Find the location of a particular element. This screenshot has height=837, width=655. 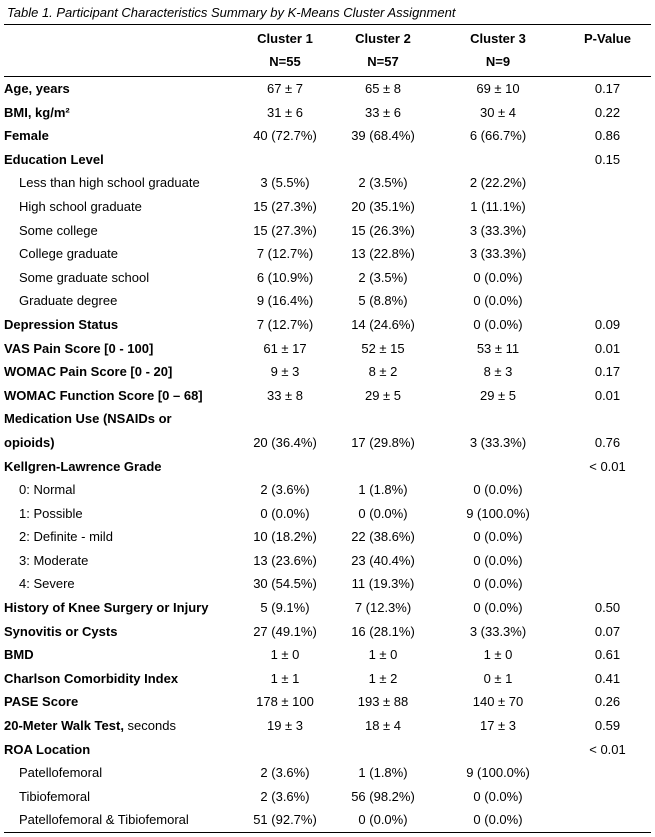

cluster-1-value-cell: 33 ± 8 is located at coordinates (285, 395).